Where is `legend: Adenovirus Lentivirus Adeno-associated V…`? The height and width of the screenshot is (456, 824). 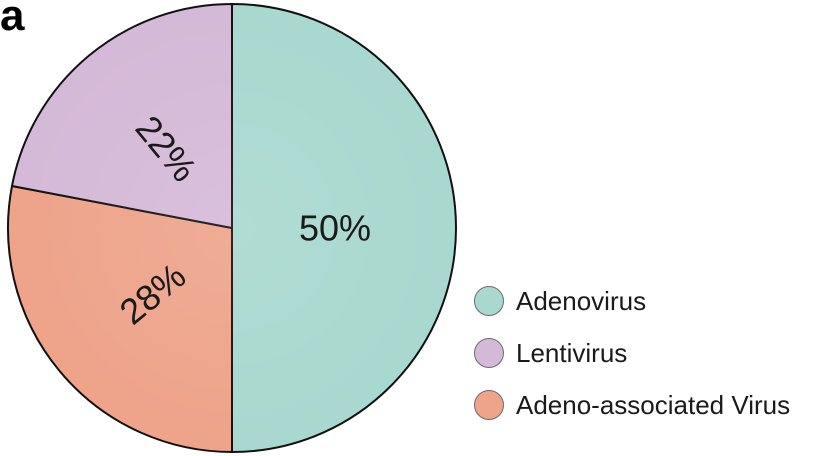 legend: Adenovirus Lentivirus Adeno-associated V… is located at coordinates (632, 360).